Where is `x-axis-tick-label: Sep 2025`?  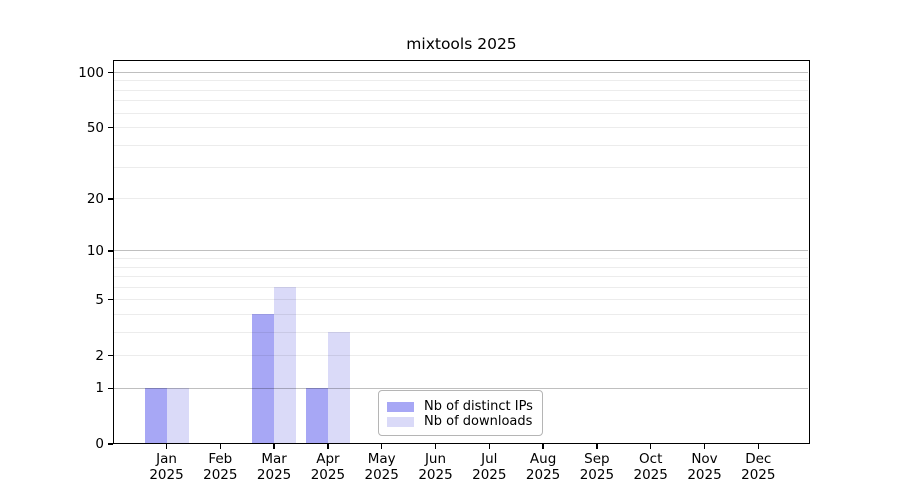
x-axis-tick-label: Sep 2025 is located at coordinates (597, 467).